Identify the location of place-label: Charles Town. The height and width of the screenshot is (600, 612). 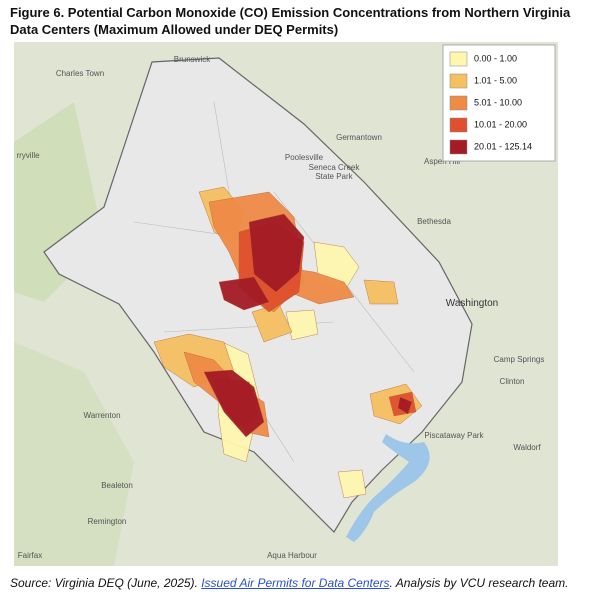
(80, 73).